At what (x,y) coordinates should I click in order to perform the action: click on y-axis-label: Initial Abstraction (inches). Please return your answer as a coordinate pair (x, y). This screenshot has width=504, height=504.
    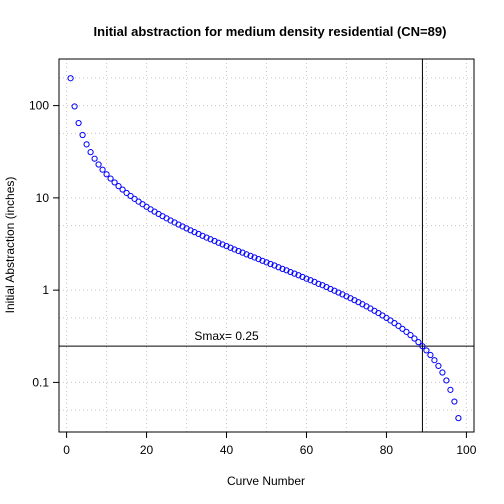
    Looking at the image, I should click on (10, 245).